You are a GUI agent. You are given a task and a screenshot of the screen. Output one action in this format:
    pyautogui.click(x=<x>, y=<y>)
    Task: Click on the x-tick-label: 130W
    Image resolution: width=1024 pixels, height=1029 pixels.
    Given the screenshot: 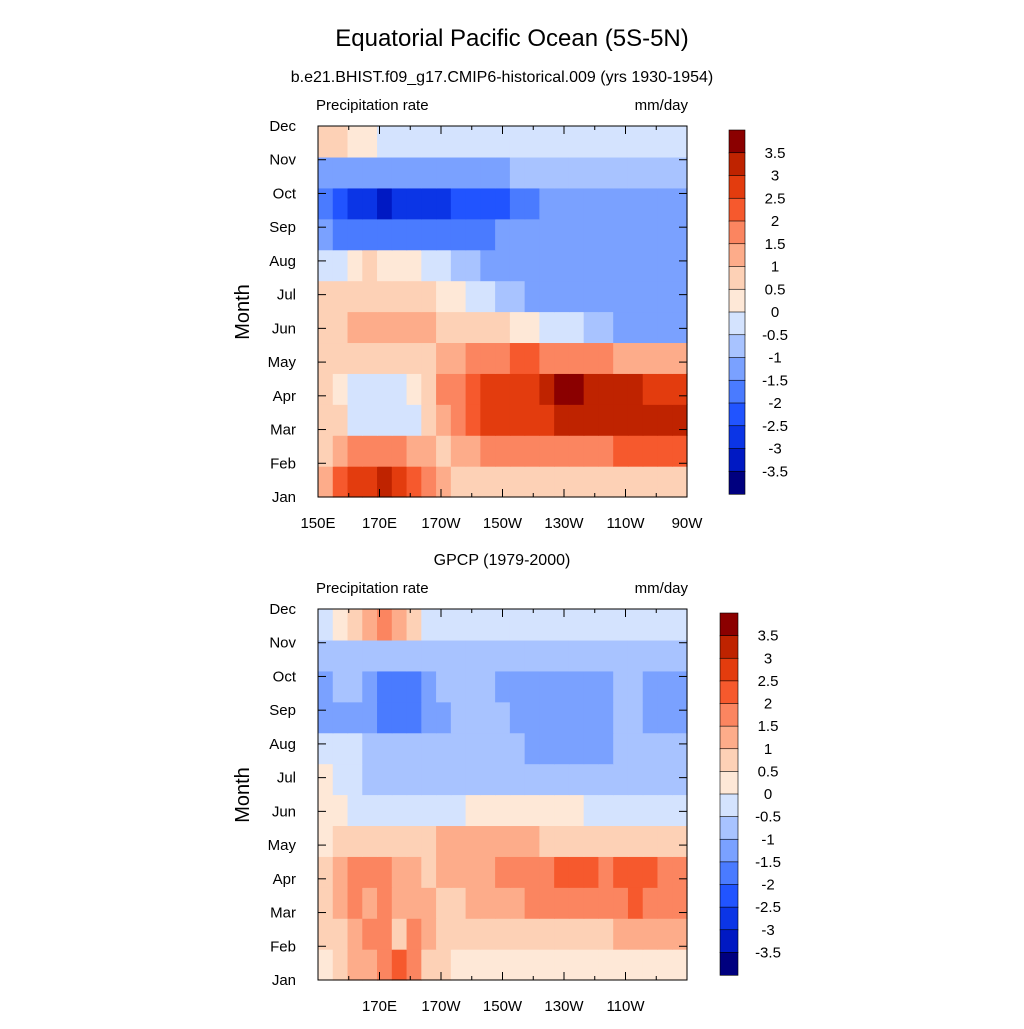 What is the action you would take?
    pyautogui.click(x=564, y=523)
    